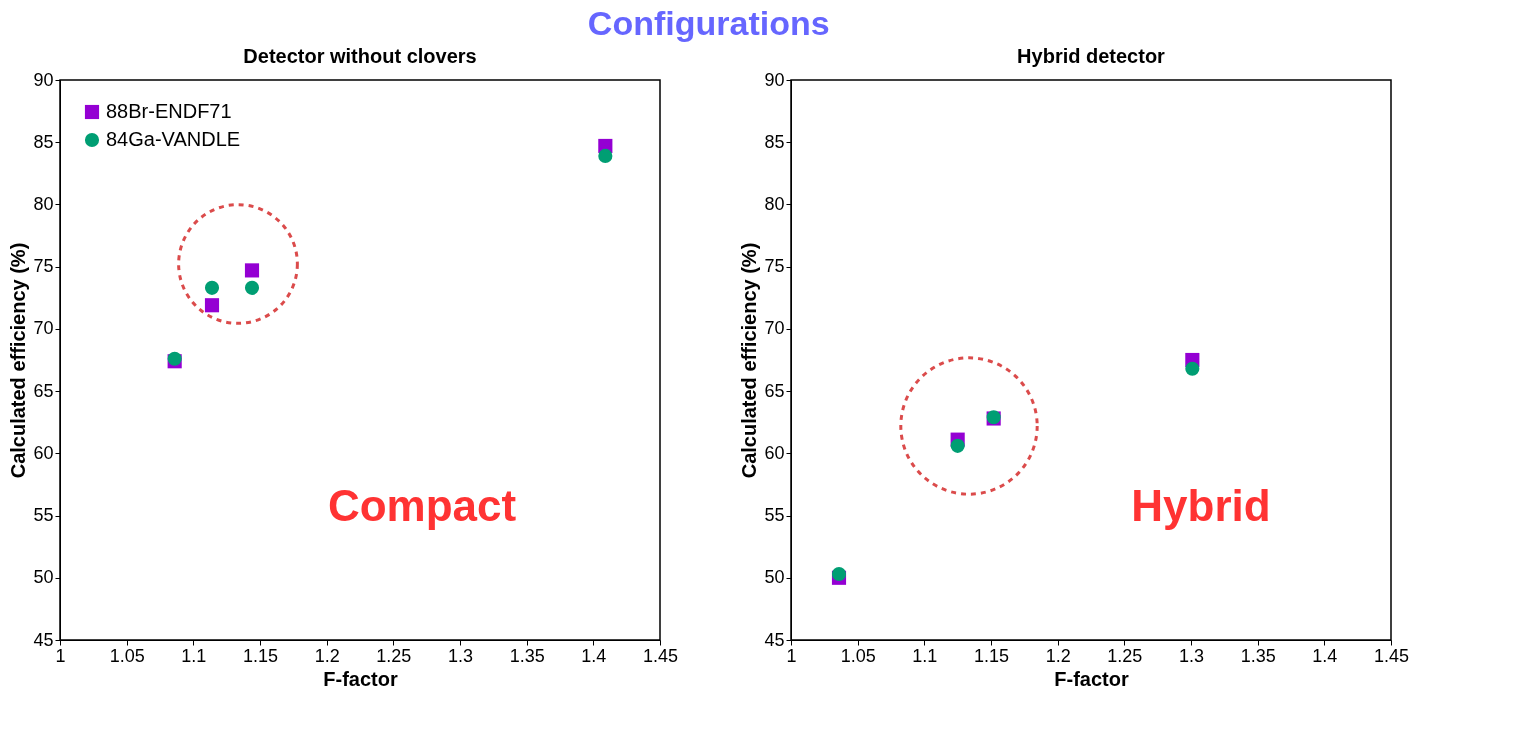 Image resolution: width=1539 pixels, height=749 pixels. Describe the element at coordinates (169, 111) in the screenshot. I see `legend-label: 88Br-ENDF71` at that location.